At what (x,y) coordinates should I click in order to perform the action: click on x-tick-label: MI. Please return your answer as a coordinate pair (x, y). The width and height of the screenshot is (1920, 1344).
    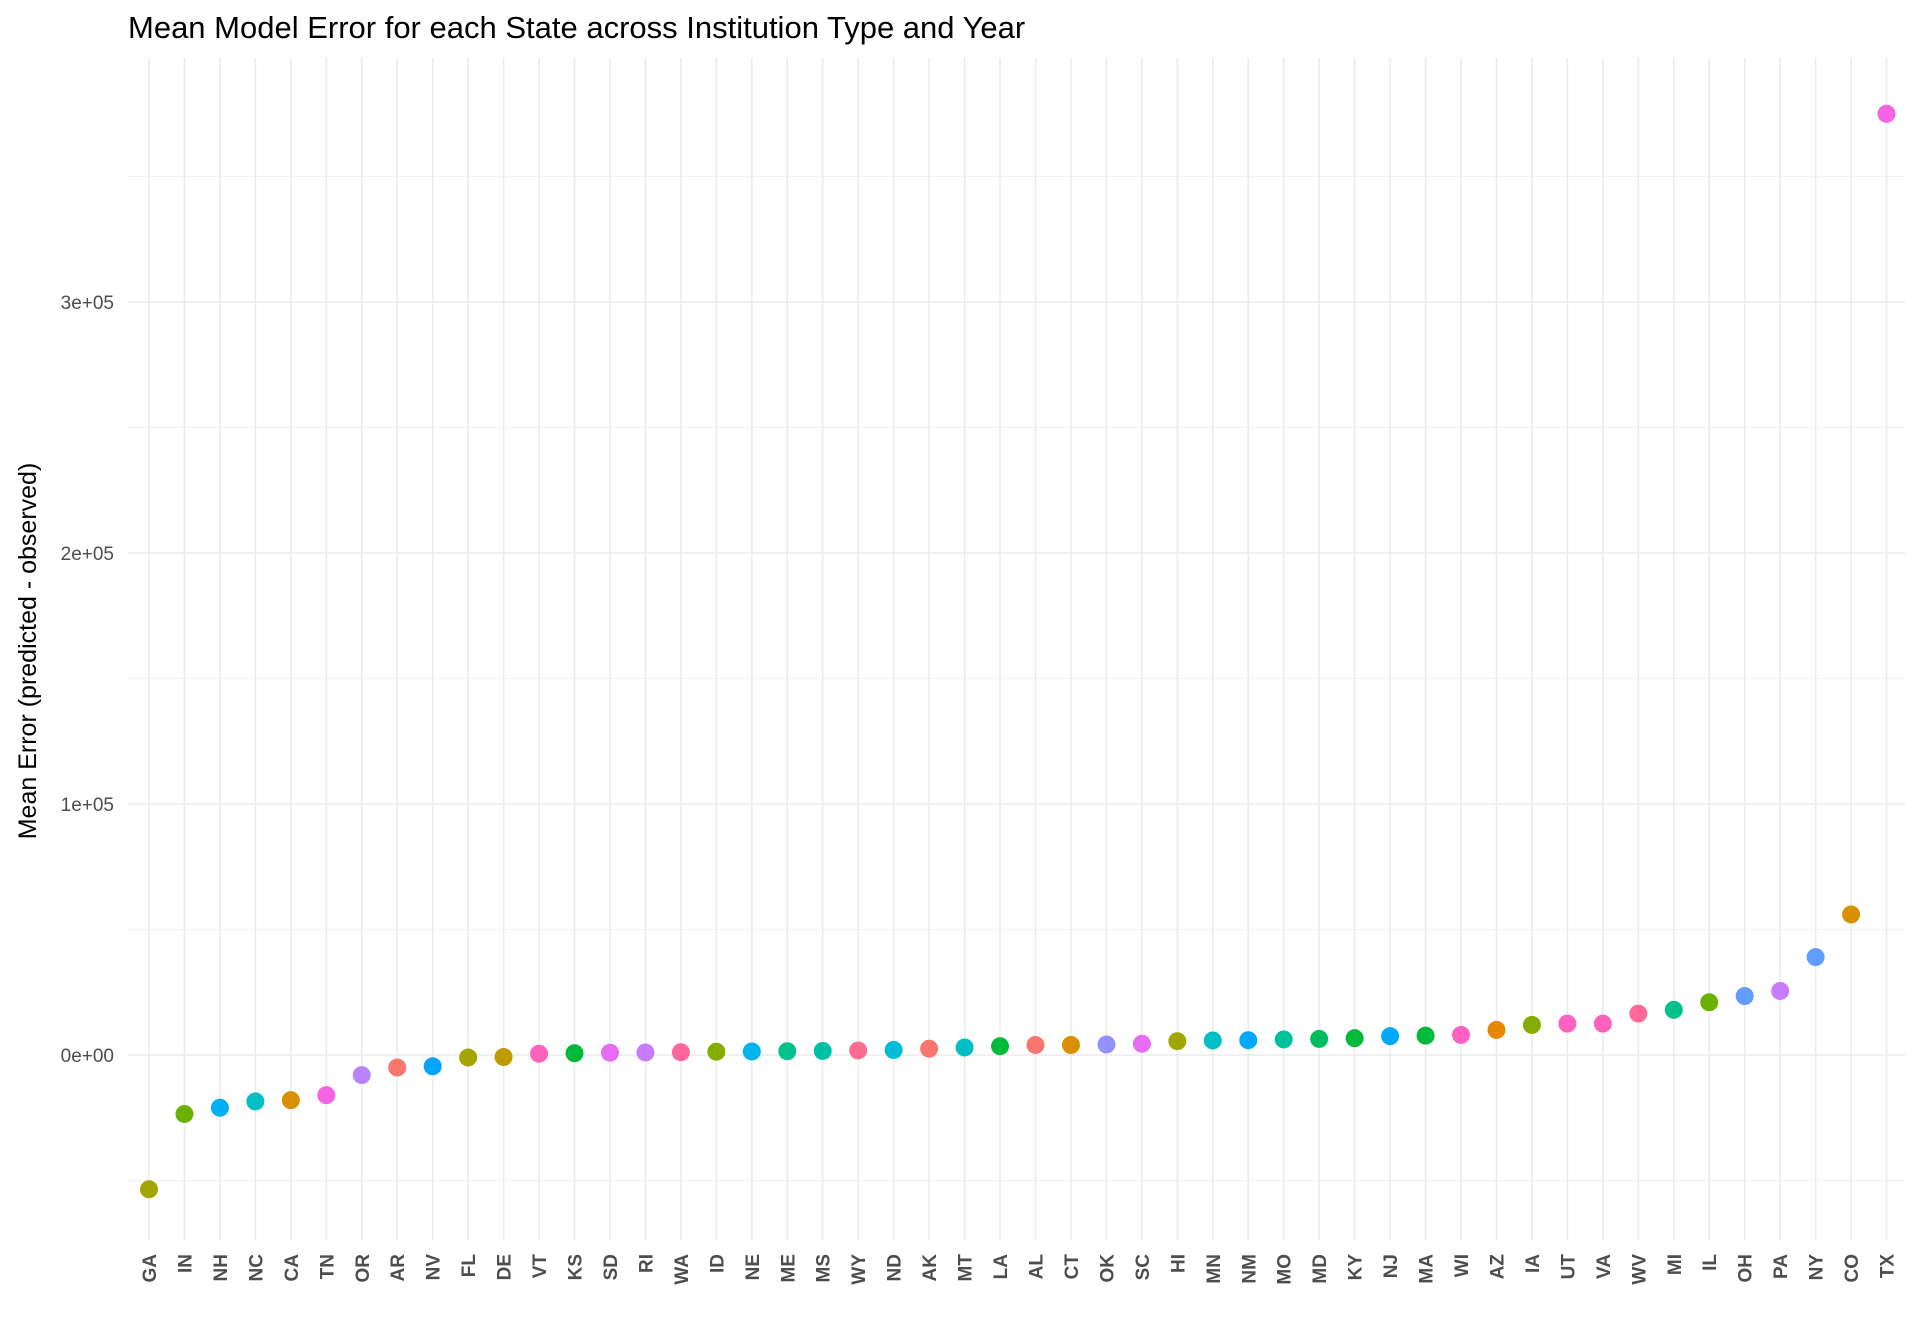
    Looking at the image, I should click on (1675, 1264).